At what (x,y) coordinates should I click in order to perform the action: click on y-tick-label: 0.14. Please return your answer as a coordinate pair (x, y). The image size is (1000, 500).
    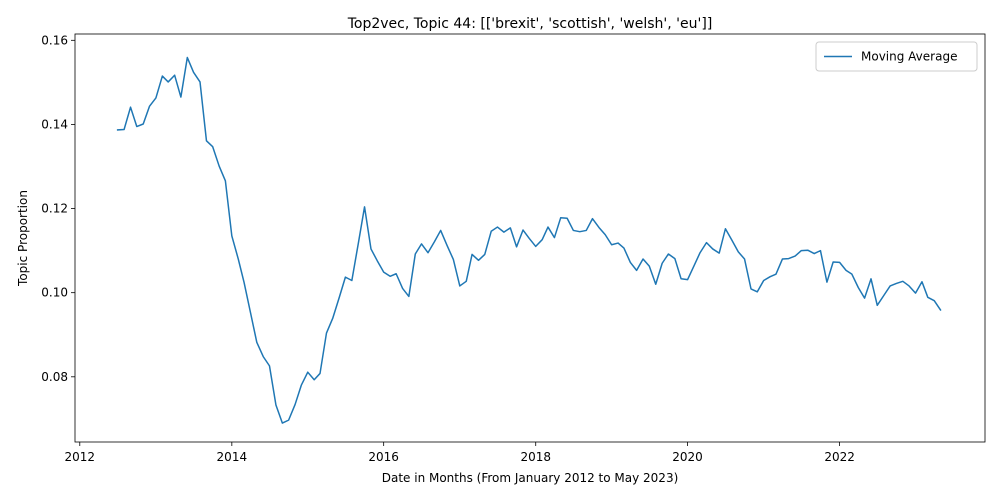
    Looking at the image, I should click on (54, 124).